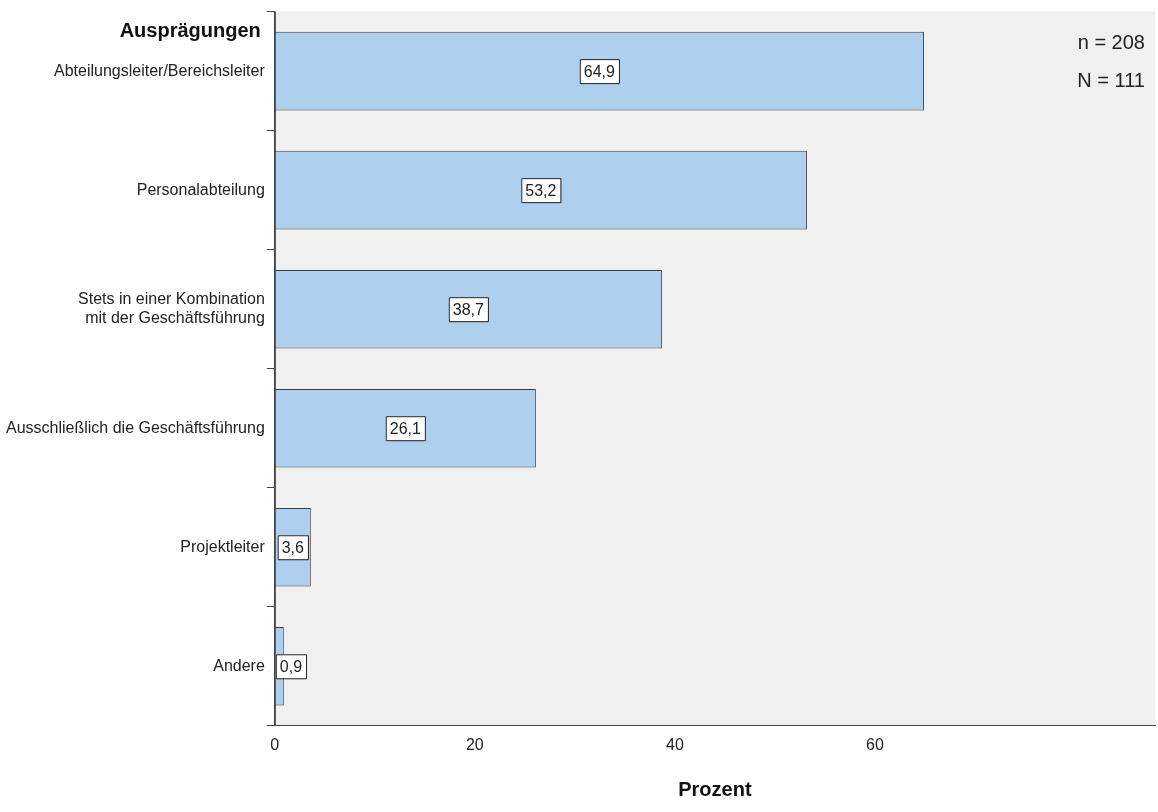 The height and width of the screenshot is (812, 1158). What do you see at coordinates (160, 70) in the screenshot?
I see `y-tick-label: Abteilungsleiter/Bereichsleiter` at bounding box center [160, 70].